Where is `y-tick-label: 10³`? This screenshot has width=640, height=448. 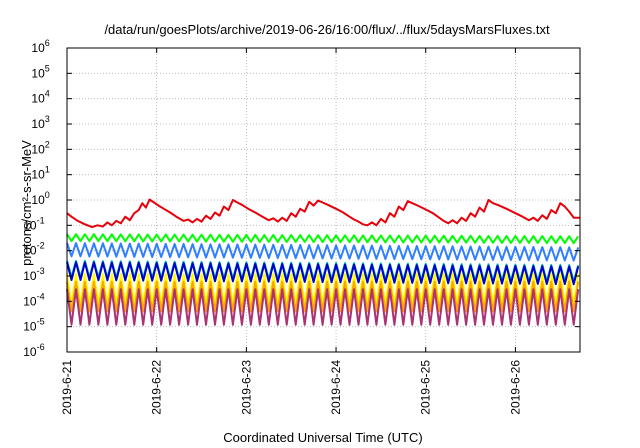
y-tick-label: 10³ is located at coordinates (40, 122).